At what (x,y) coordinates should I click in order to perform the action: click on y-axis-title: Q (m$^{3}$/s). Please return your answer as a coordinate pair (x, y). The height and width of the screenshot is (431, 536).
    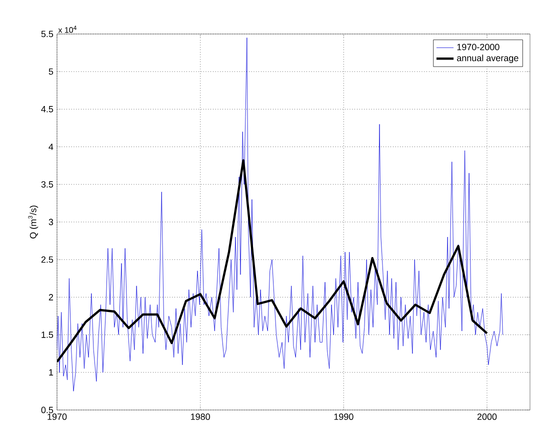
    Looking at the image, I should click on (33, 222).